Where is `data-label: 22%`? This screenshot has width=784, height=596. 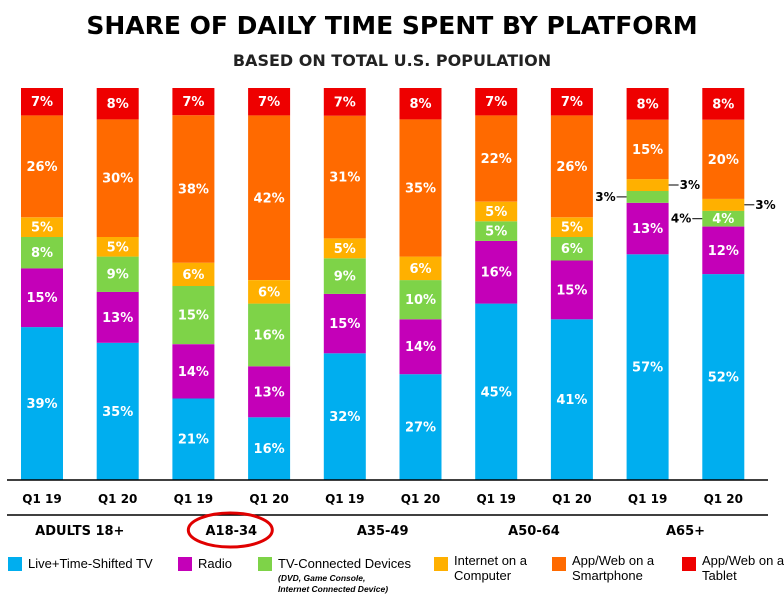
data-label: 22% is located at coordinates (496, 159).